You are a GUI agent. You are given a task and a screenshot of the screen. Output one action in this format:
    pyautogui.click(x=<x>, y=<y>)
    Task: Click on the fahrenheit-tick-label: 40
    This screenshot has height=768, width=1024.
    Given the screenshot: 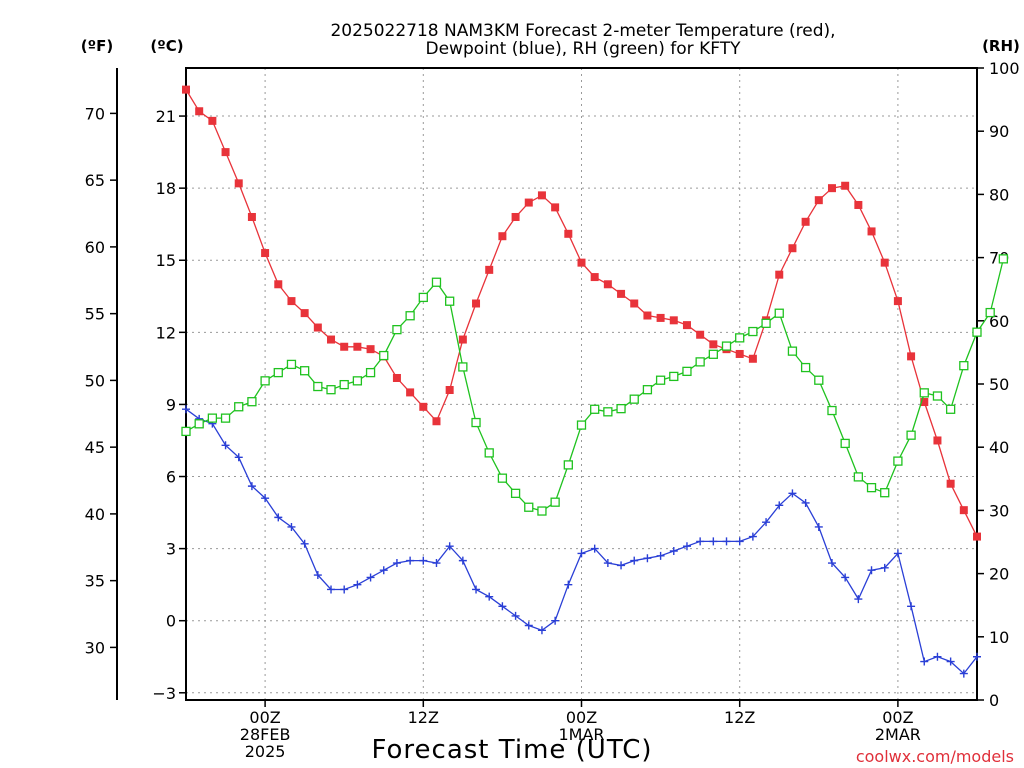 What is the action you would take?
    pyautogui.click(x=95, y=514)
    